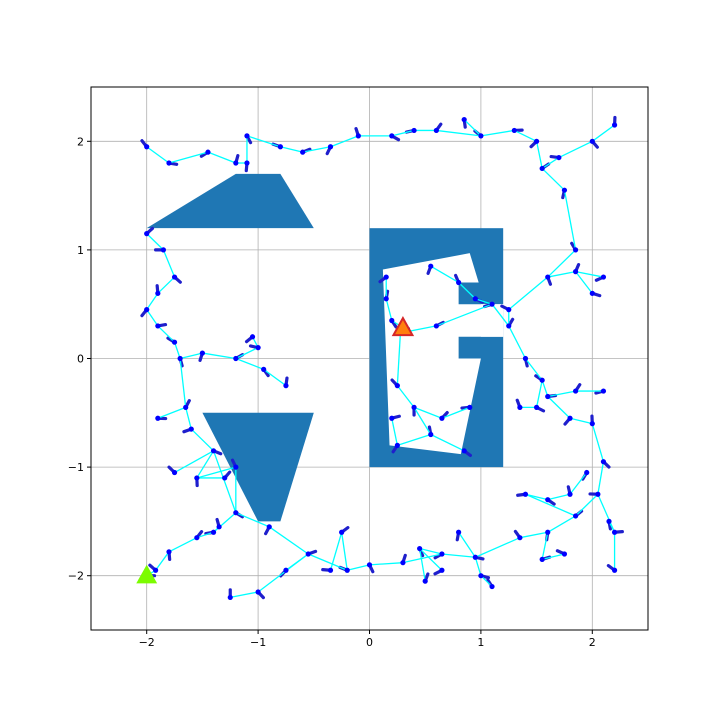 This screenshot has width=720, height=720. Describe the element at coordinates (258, 467) in the screenshot. I see `obstacle-lower-left-trapezoid` at that location.